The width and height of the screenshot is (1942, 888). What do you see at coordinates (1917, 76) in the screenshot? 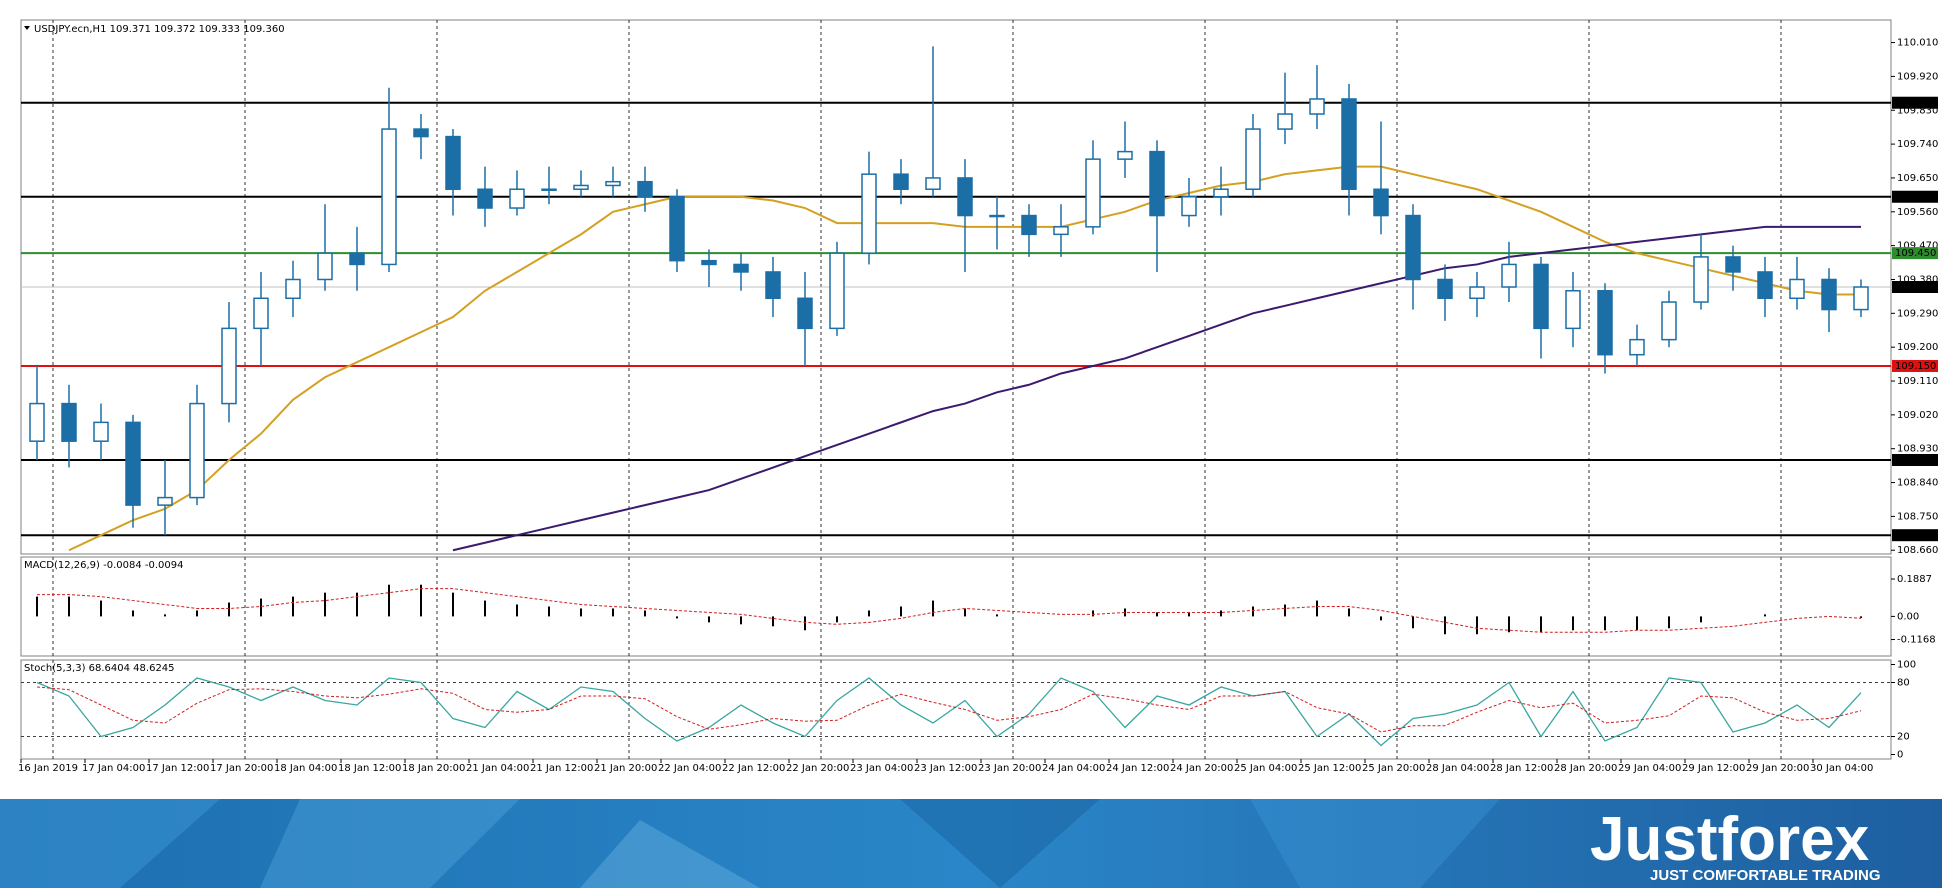
I see `y-tick-label: 109.920` at bounding box center [1917, 76].